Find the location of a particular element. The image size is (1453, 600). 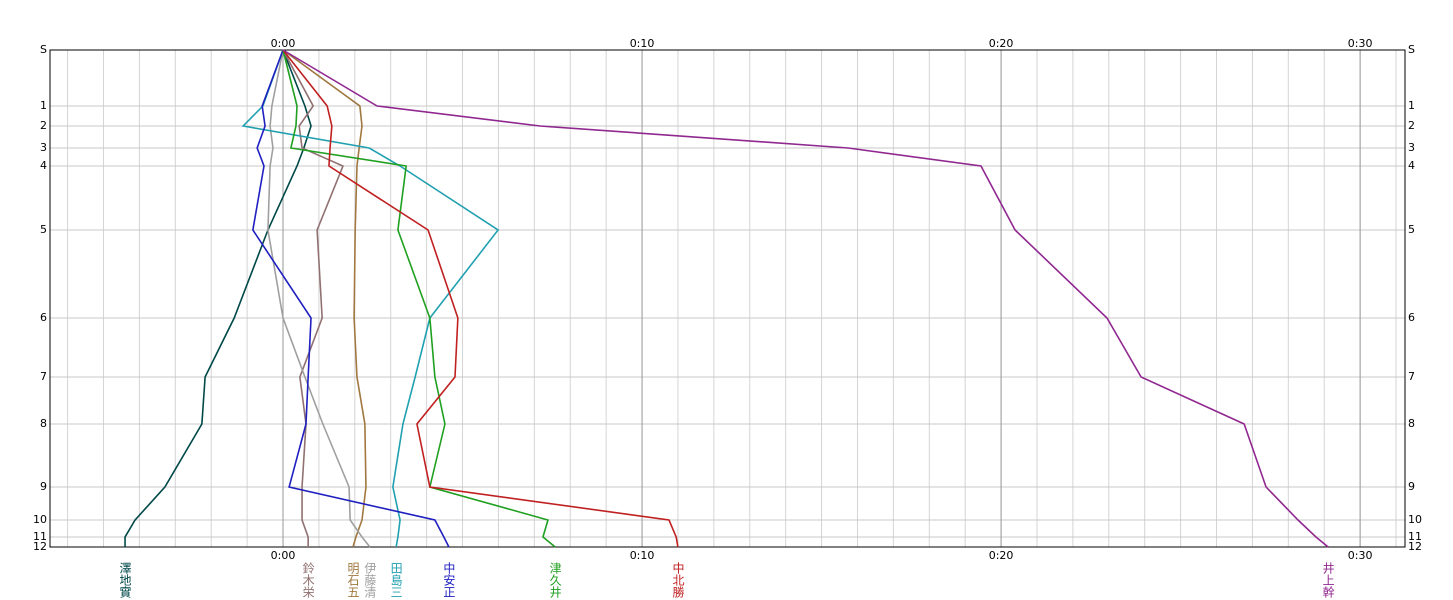

series-name: 津久井 is located at coordinates (555, 580).